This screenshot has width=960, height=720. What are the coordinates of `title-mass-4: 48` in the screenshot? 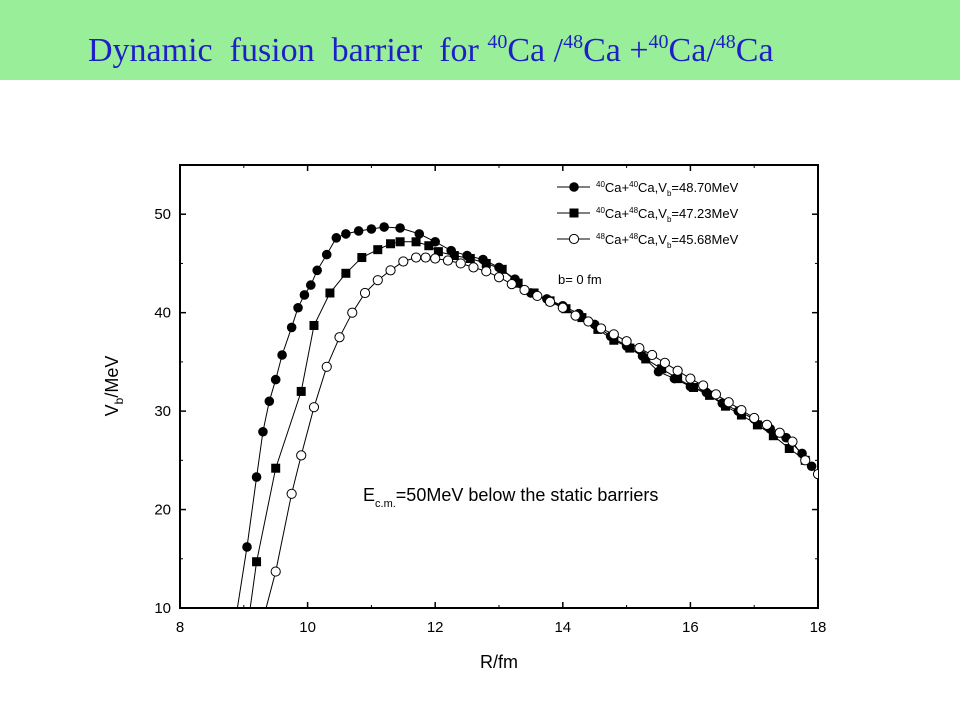 It's located at (725, 42).